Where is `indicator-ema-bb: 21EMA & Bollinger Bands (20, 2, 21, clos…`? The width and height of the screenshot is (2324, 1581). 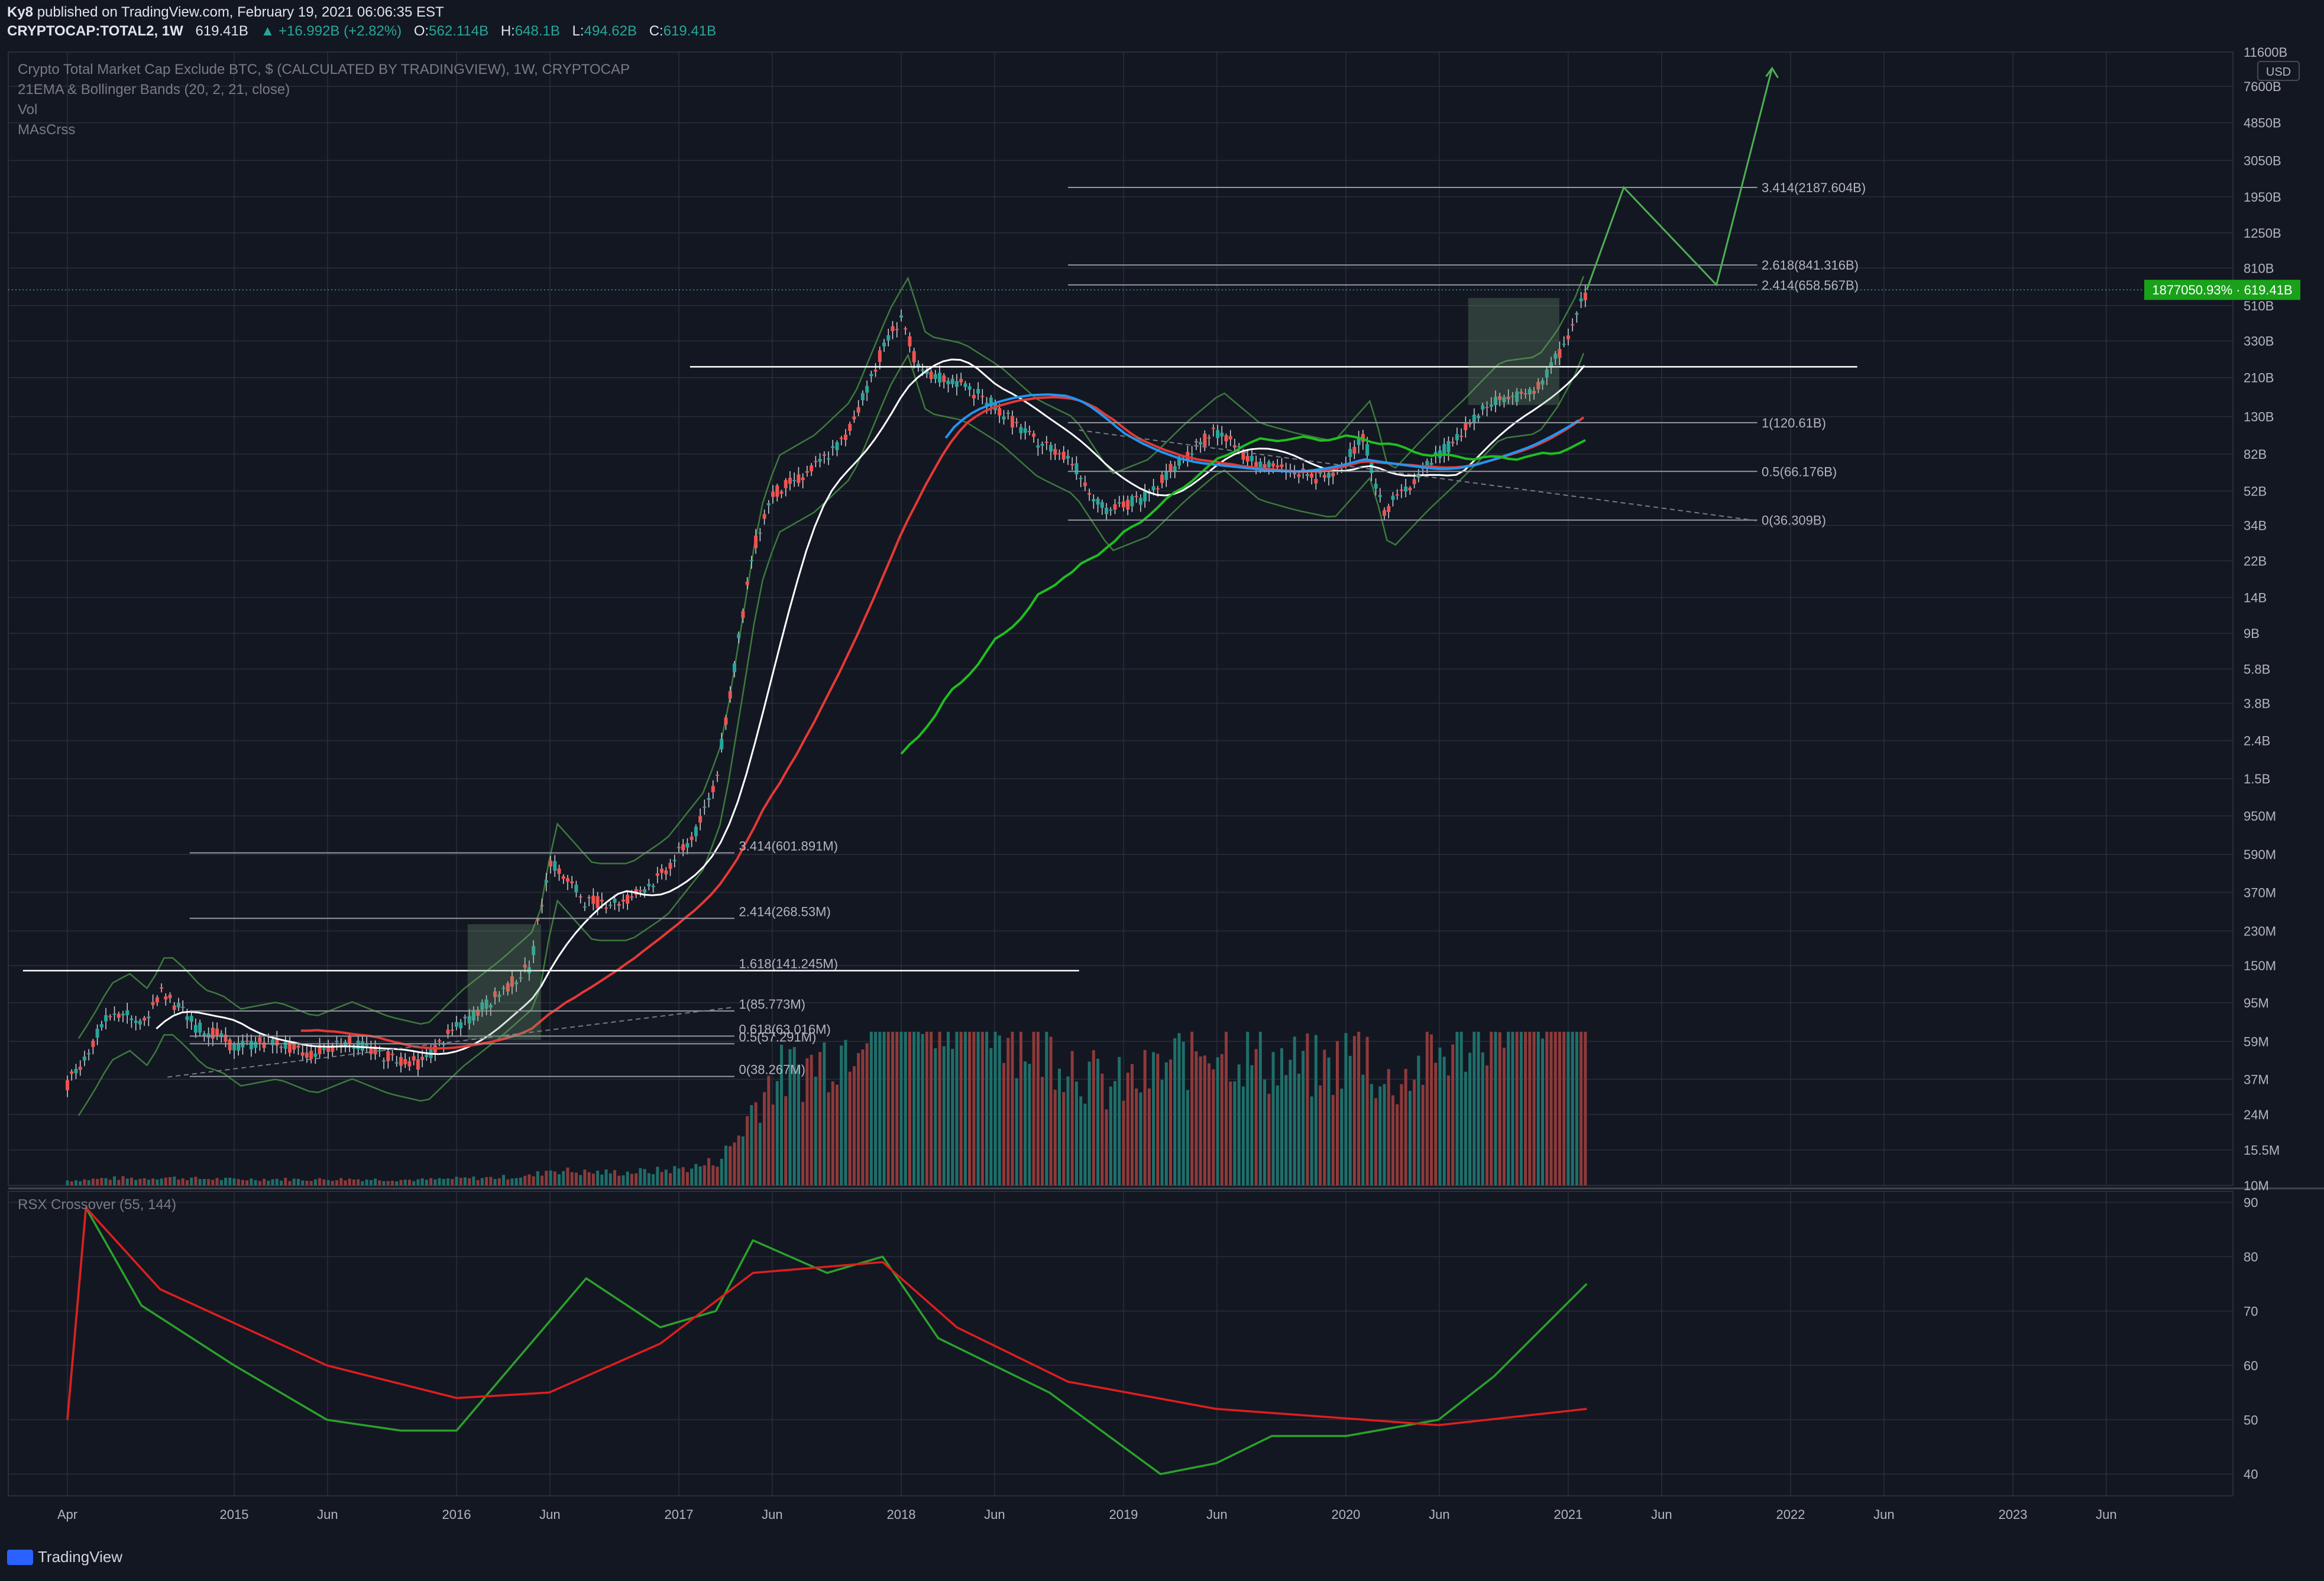
indicator-ema-bb: 21EMA & Bollinger Bands (20, 2, 21, clos… is located at coordinates (154, 90).